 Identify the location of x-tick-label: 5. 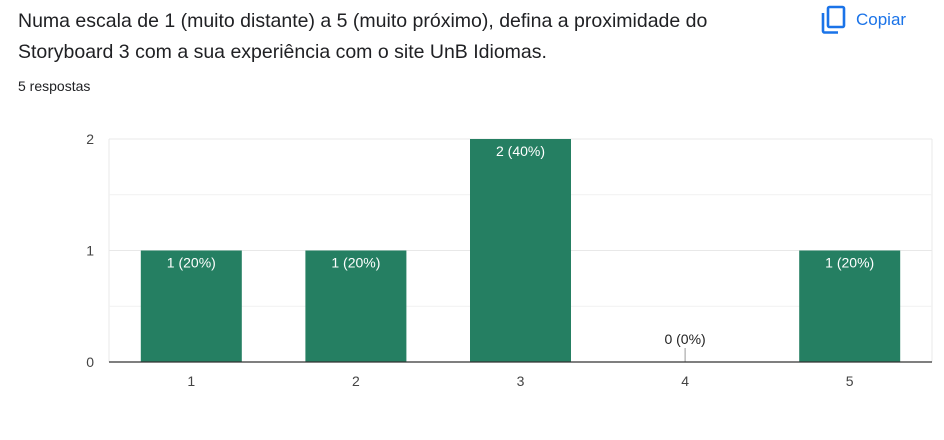
(850, 381).